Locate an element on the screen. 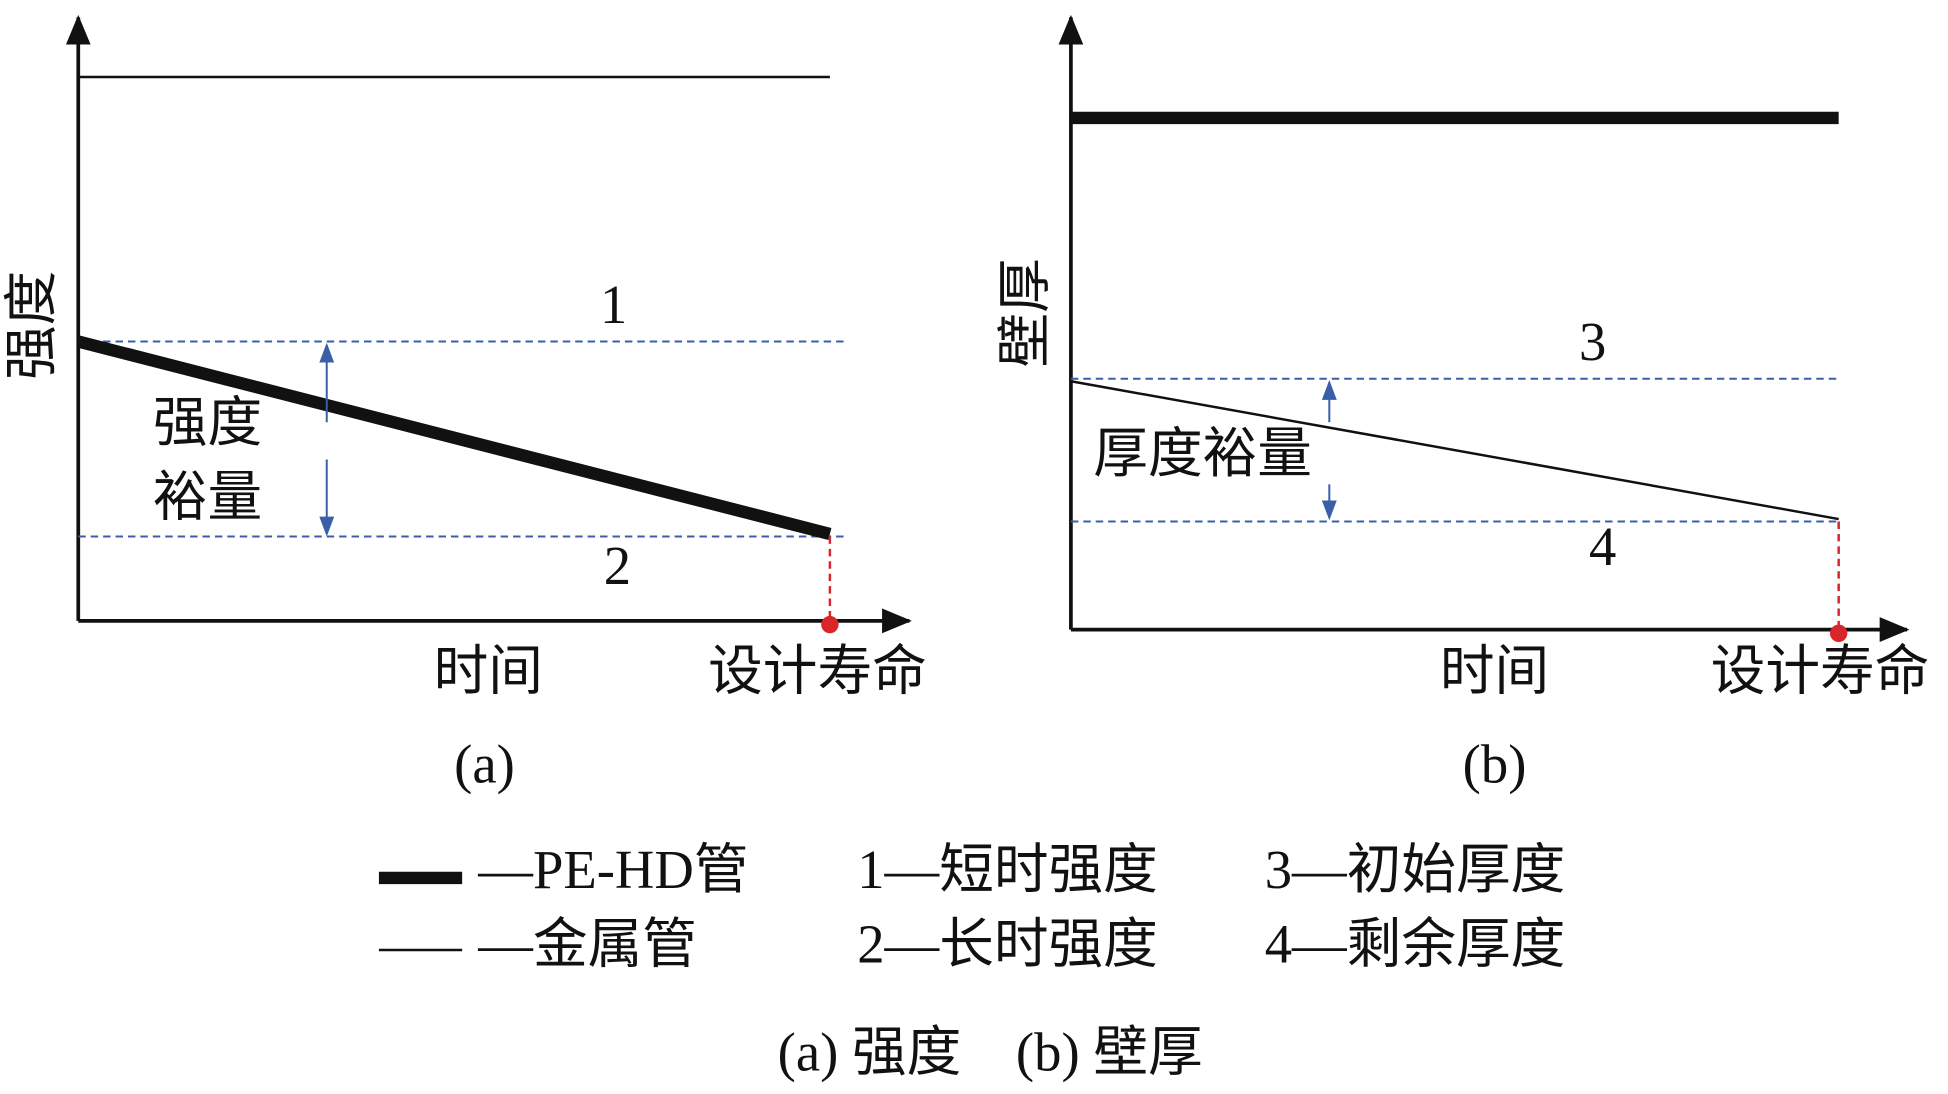 The width and height of the screenshot is (1948, 1094). pe-line is located at coordinates (454, 437).